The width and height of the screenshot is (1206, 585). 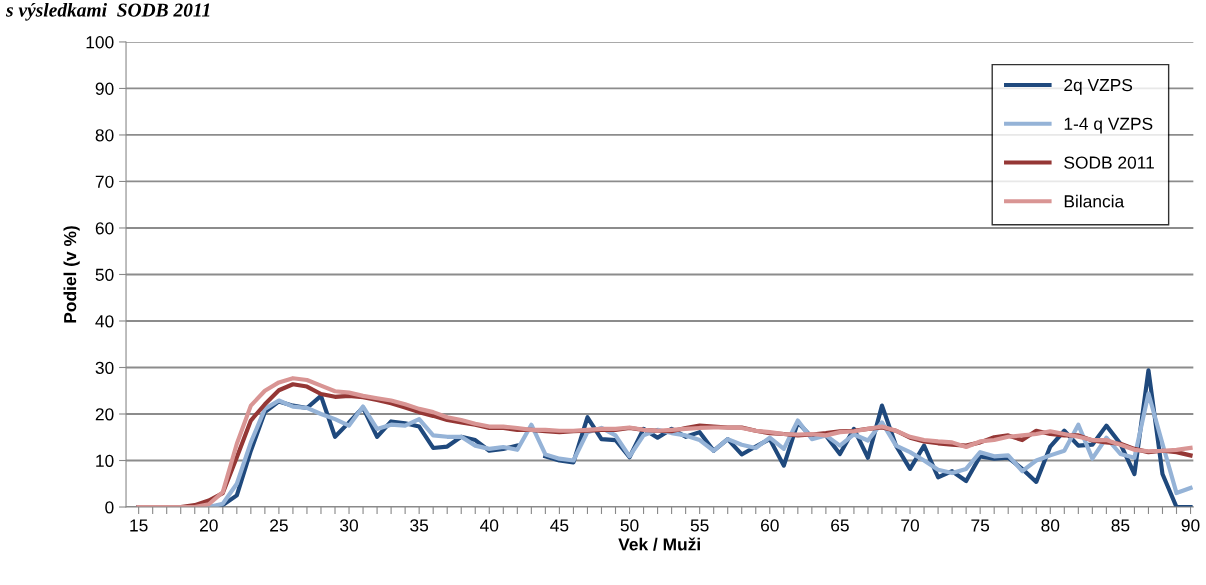 I want to click on legend-label: Bilancia, so click(x=1094, y=201).